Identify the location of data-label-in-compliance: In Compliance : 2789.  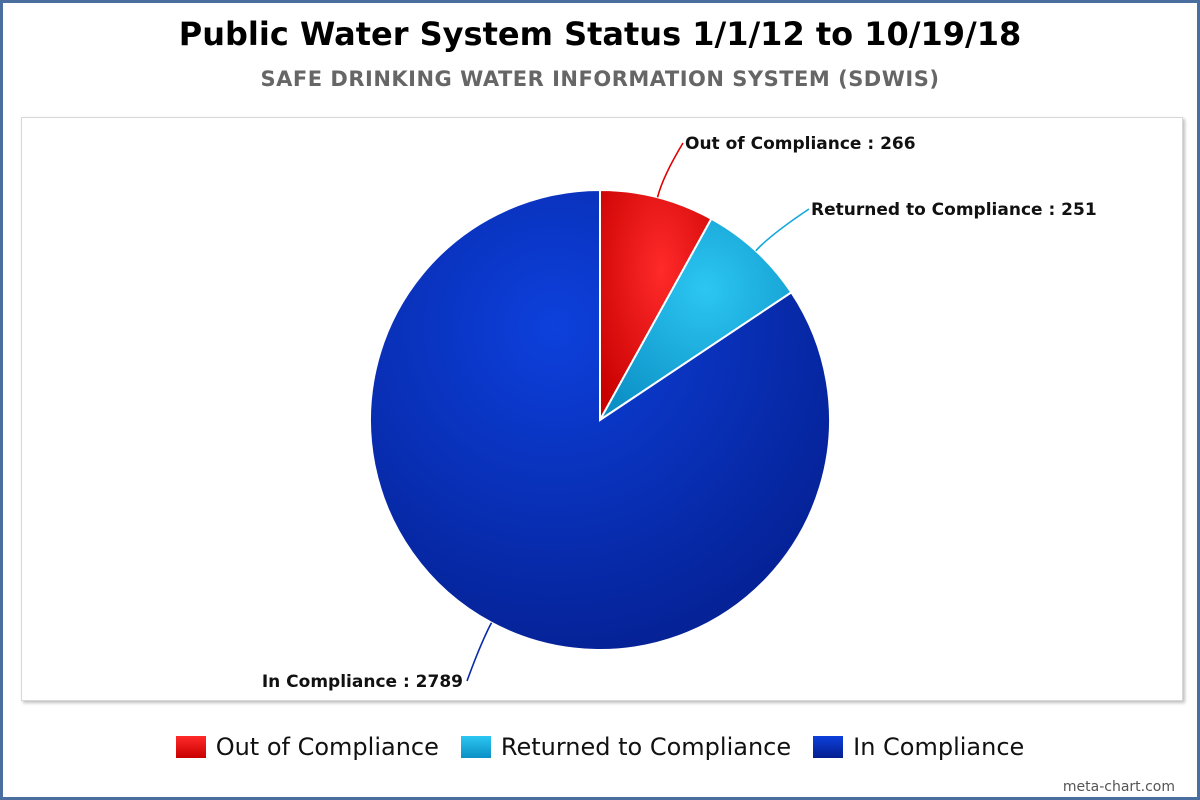
(362, 682).